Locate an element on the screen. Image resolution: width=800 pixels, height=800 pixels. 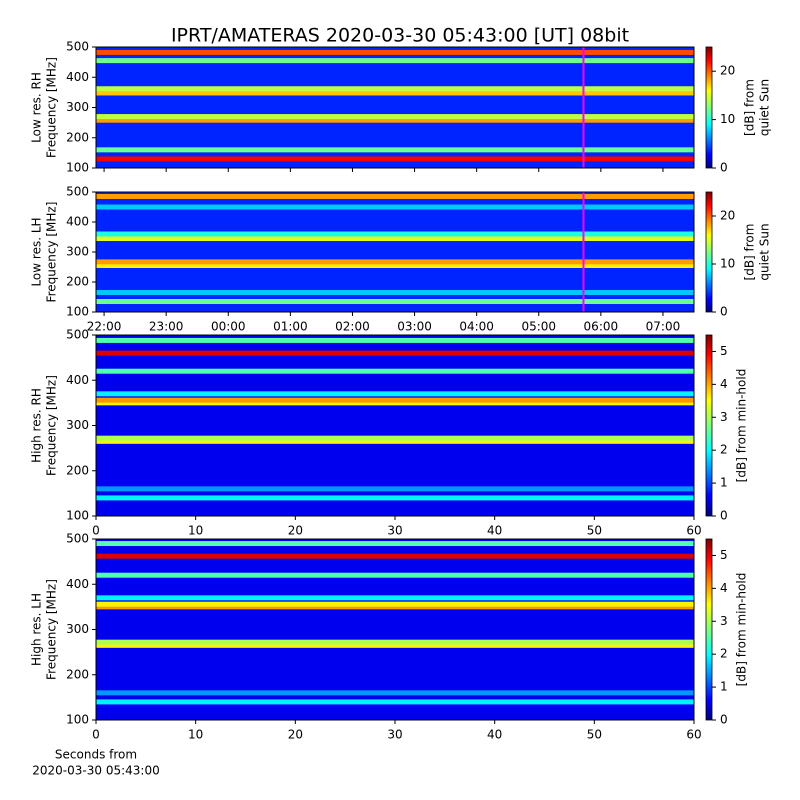
x-tick-label: 07:00 is located at coordinates (663, 327).